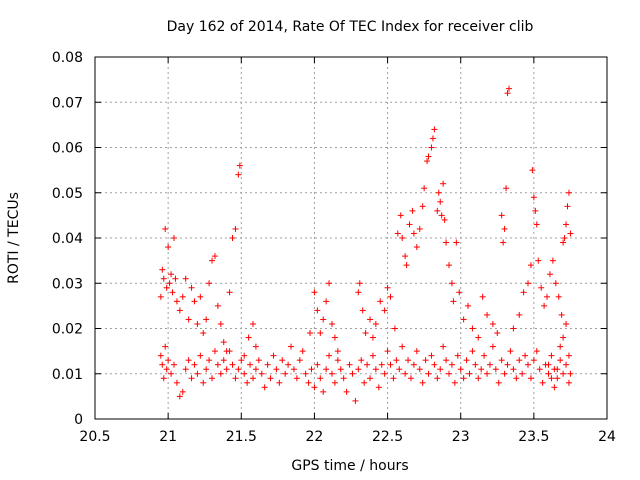  I want to click on y-tick-label: 0.04, so click(67, 239).